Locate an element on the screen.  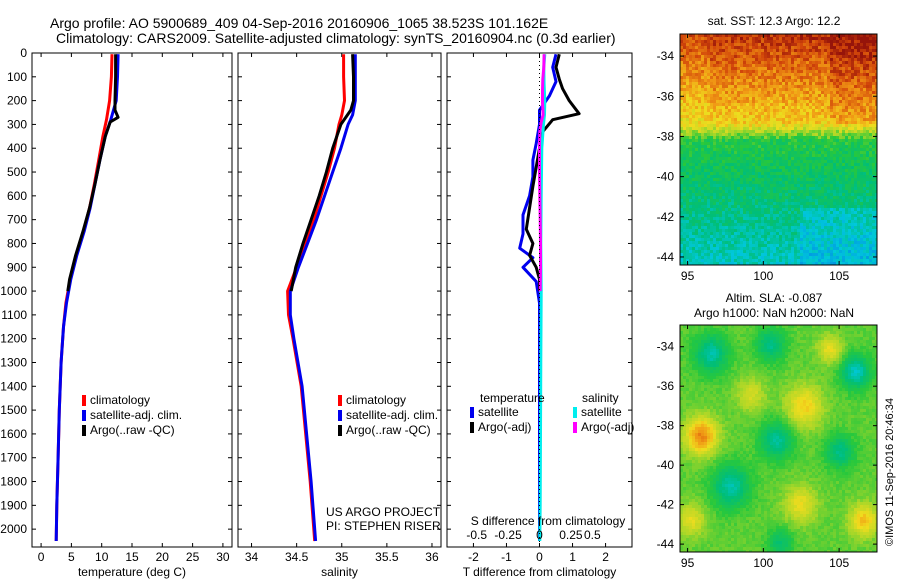
y-tick-label: 1600 is located at coordinates (13, 434).